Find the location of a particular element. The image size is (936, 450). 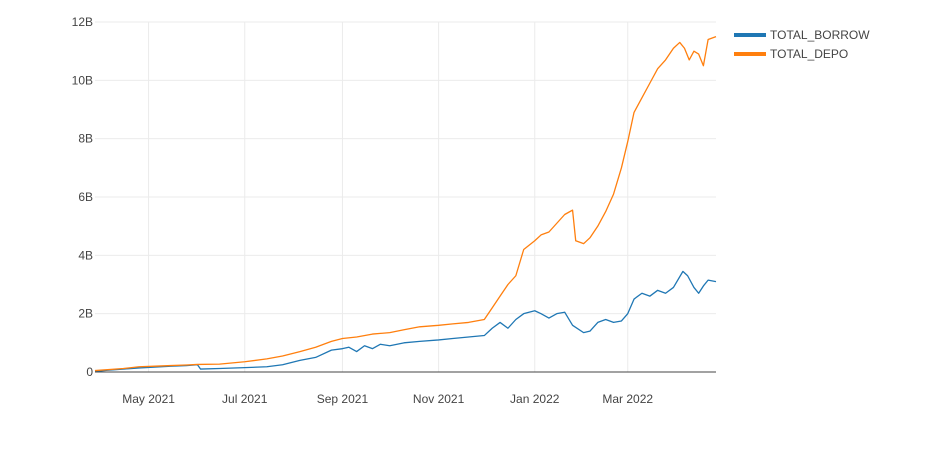

legend-label: TOTAL_BORROW is located at coordinates (820, 35).